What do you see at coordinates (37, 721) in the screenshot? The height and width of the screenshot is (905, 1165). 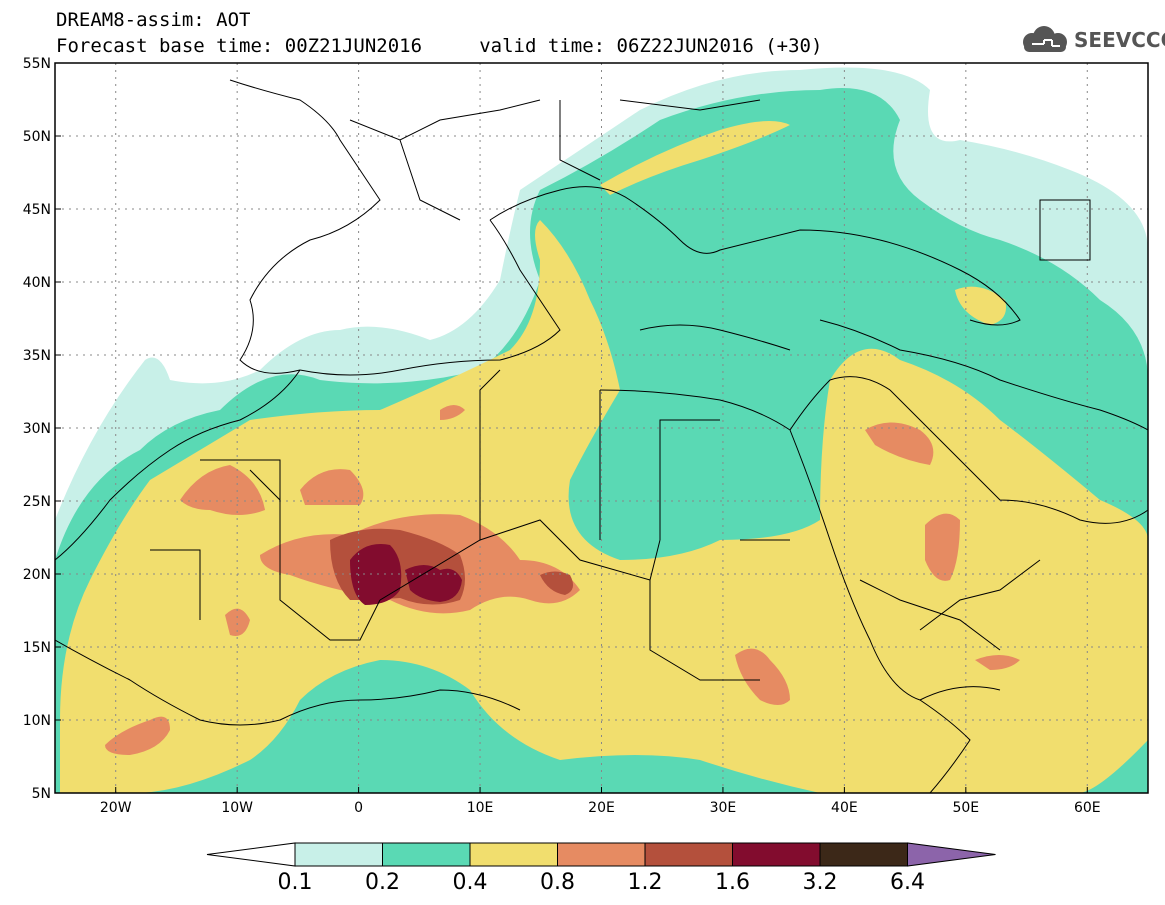 I see `lat-tick-label: 10N` at bounding box center [37, 721].